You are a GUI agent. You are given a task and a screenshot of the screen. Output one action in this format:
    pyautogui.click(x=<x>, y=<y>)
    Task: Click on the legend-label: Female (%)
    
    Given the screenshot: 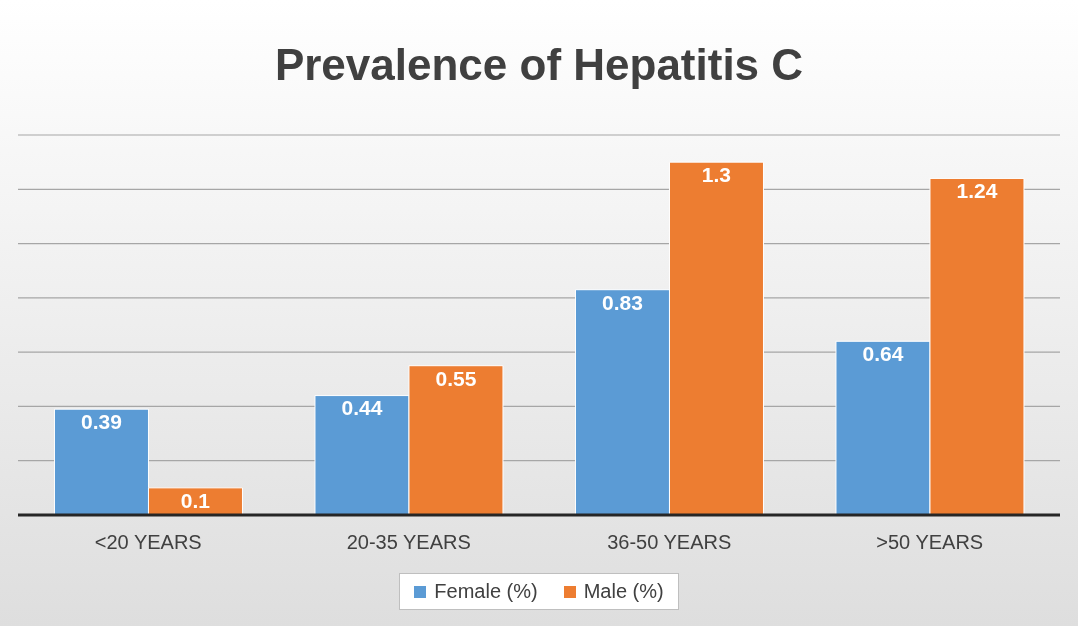 What is the action you would take?
    pyautogui.click(x=486, y=591)
    